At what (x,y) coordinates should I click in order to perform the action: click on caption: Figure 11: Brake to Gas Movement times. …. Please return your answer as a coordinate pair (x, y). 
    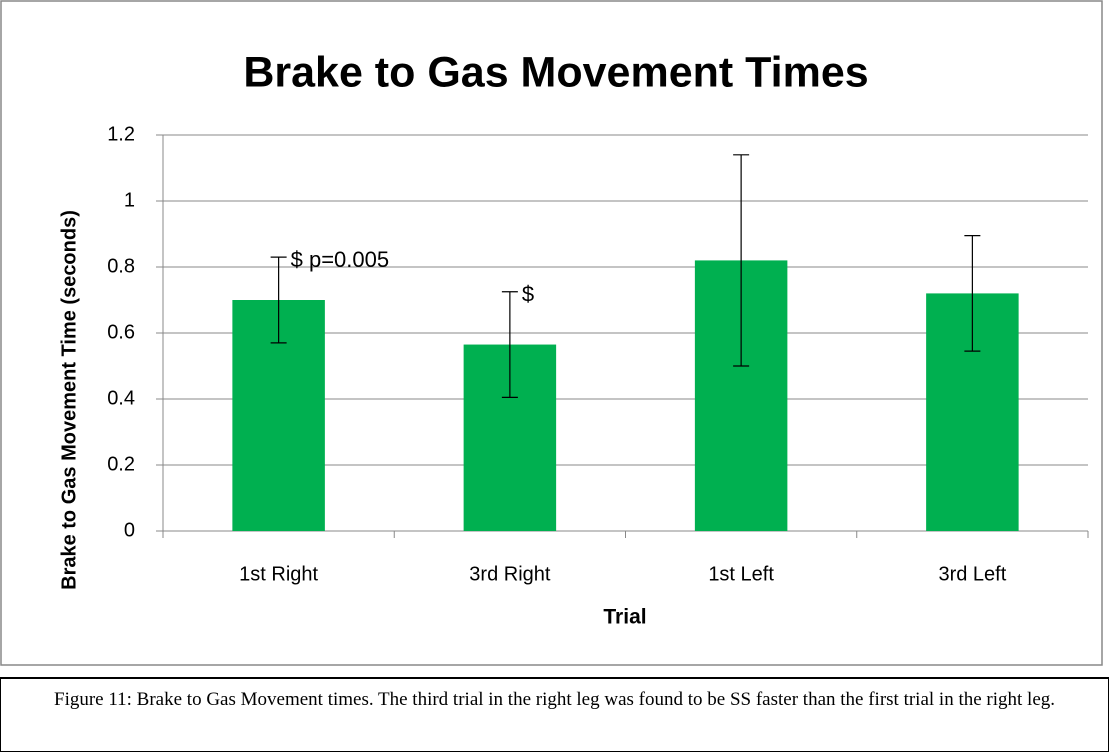
    Looking at the image, I should click on (554, 714).